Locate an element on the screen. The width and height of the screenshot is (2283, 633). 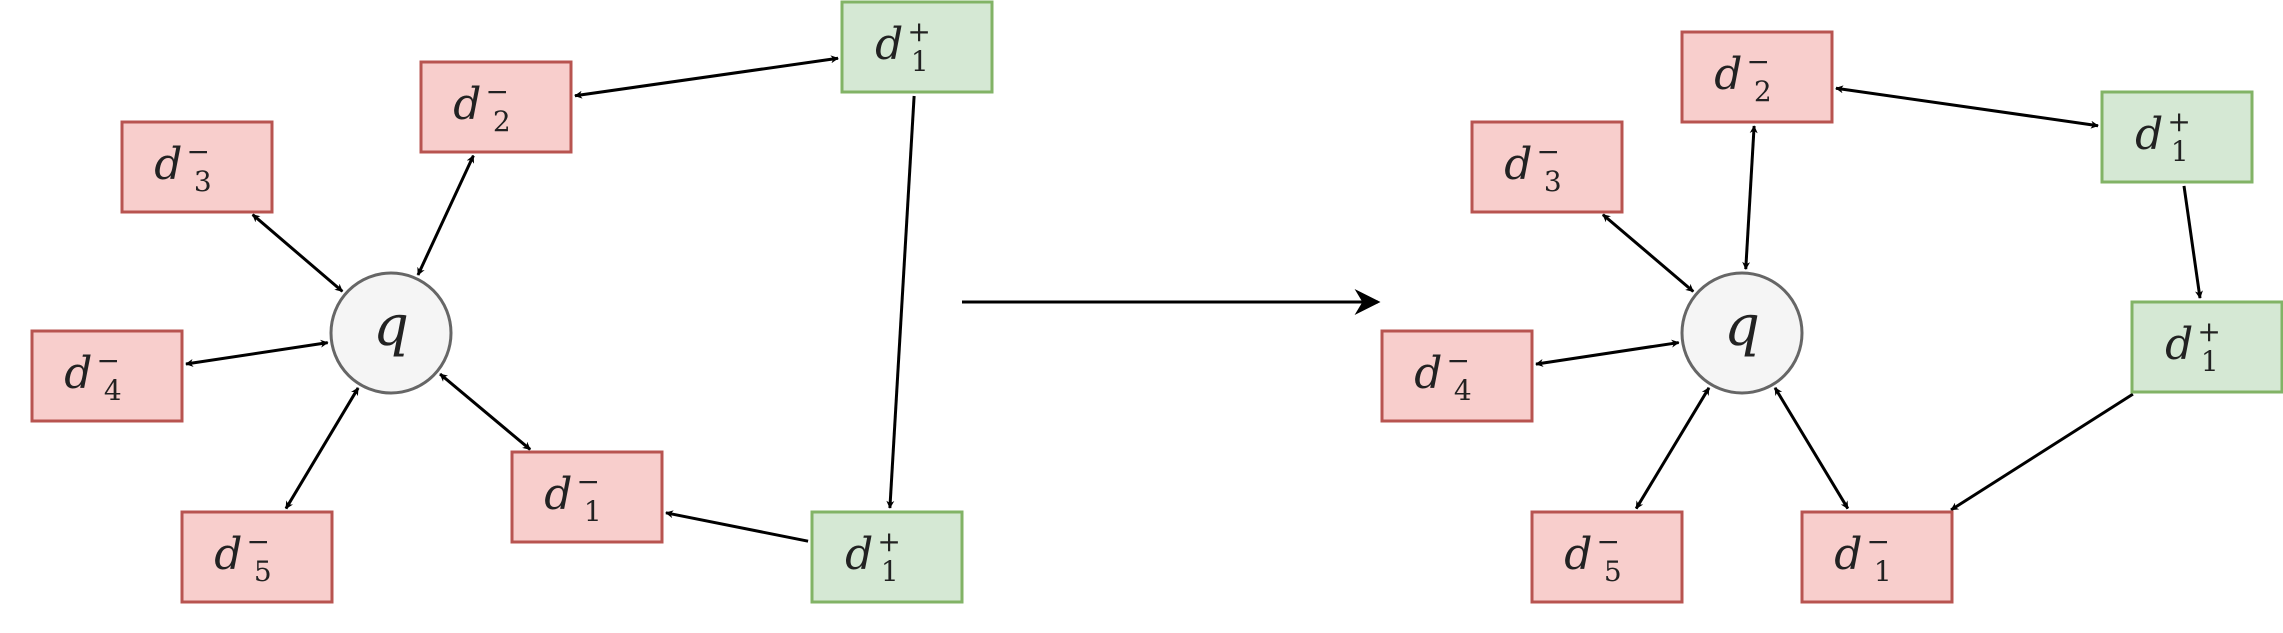
doc-label: d −2 is located at coordinates (481, 106).